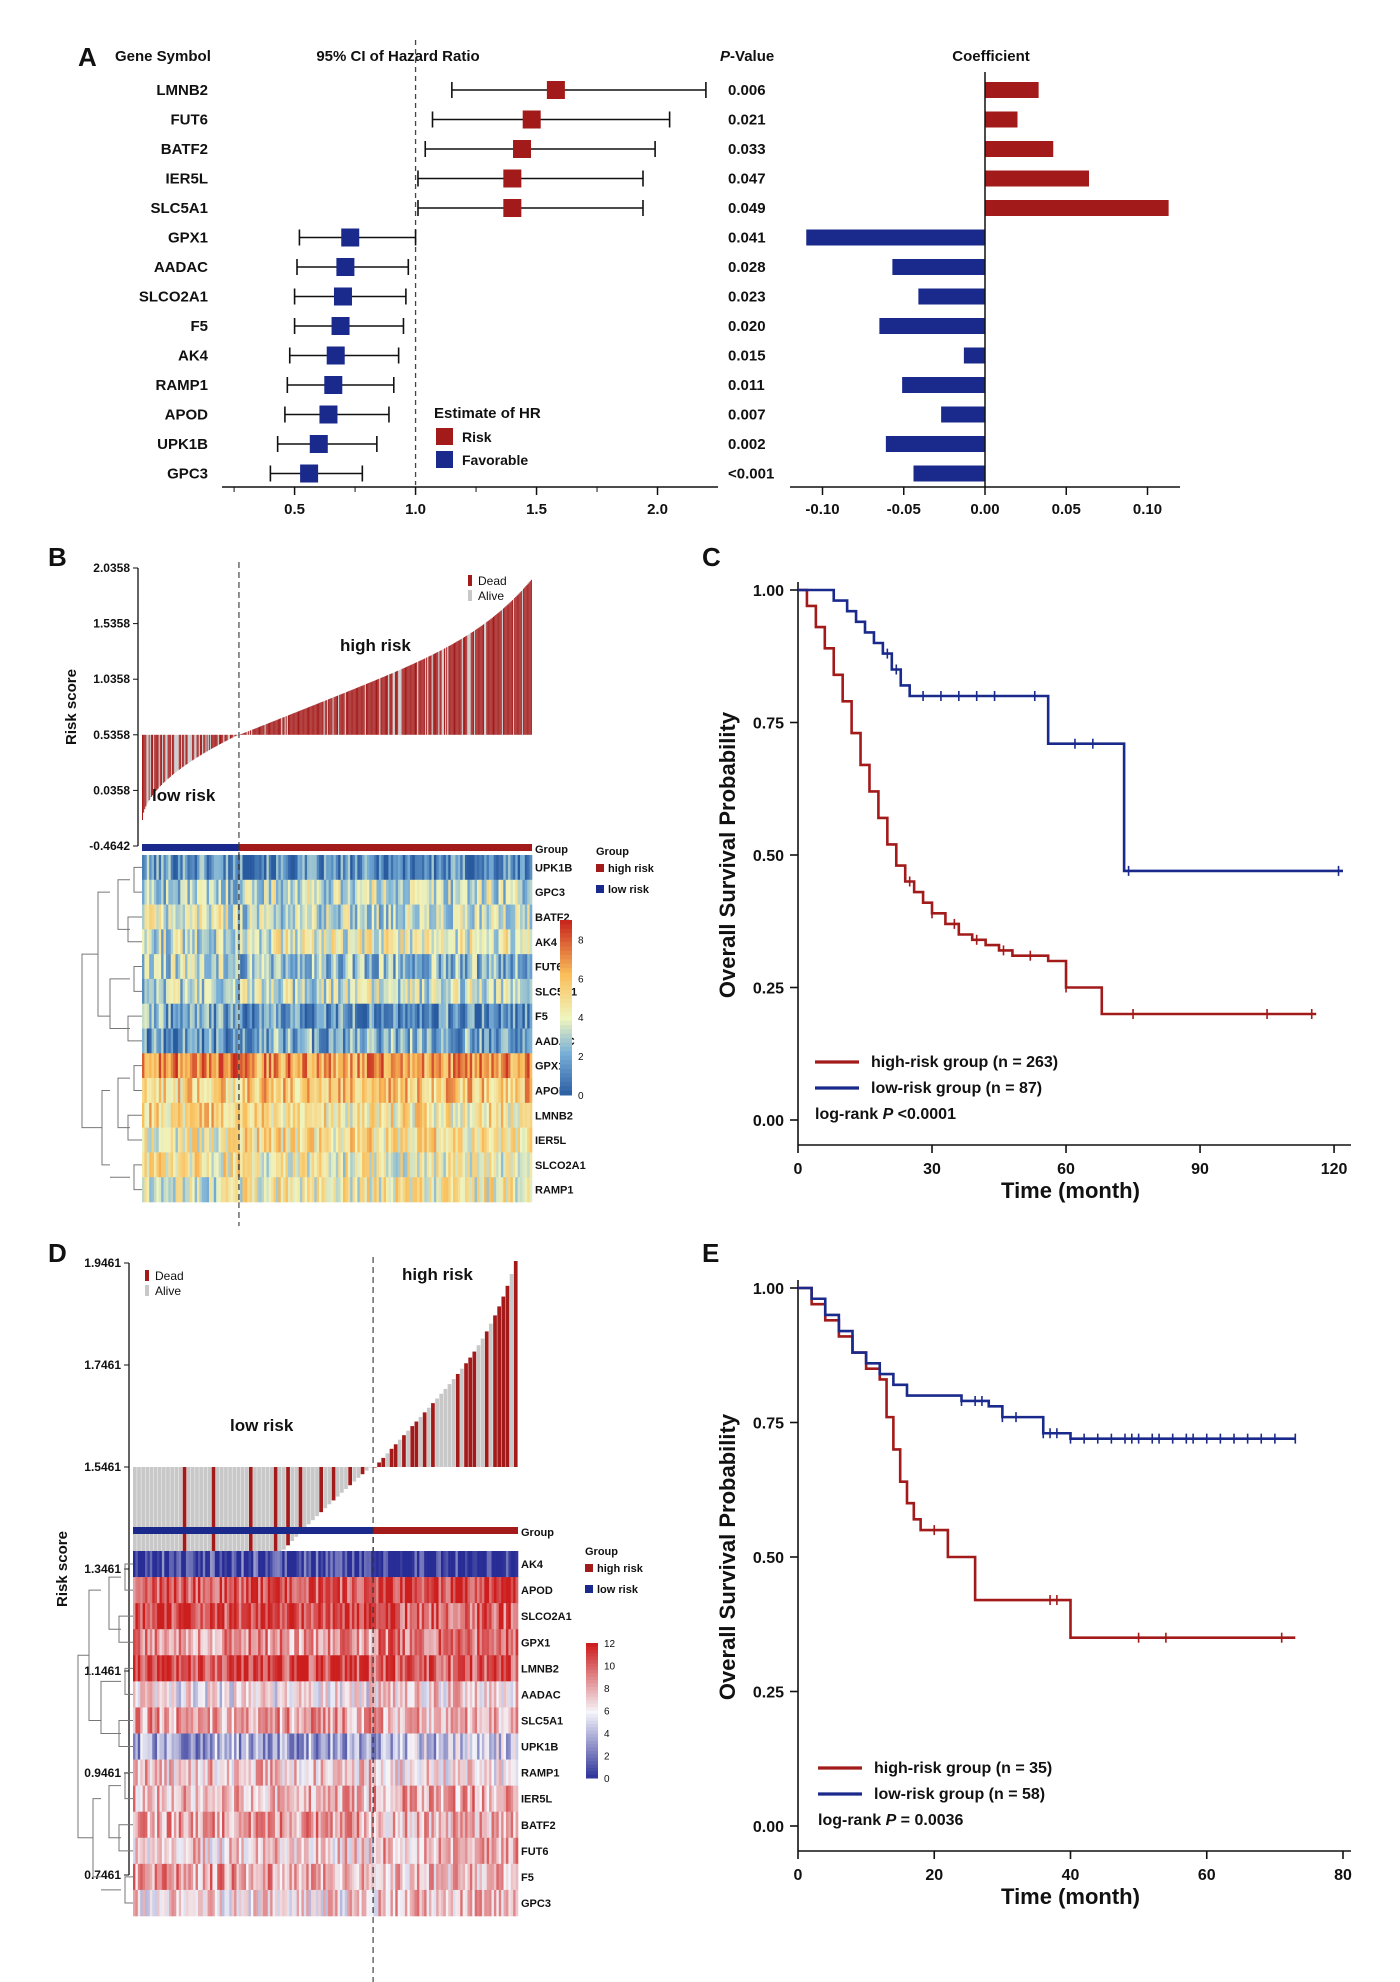 The width and height of the screenshot is (1400, 1982). What do you see at coordinates (553, 868) in the screenshot?
I see `heatmap-gene-label: UPK1B` at bounding box center [553, 868].